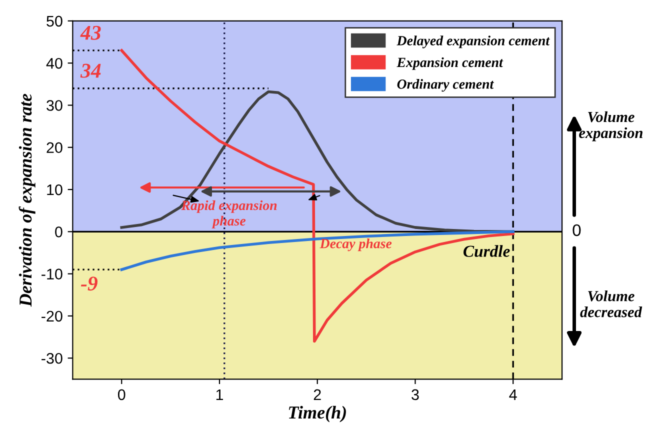 Image resolution: width=649 pixels, height=427 pixels. What do you see at coordinates (219, 394) in the screenshot?
I see `x-tick-label: 1` at bounding box center [219, 394].